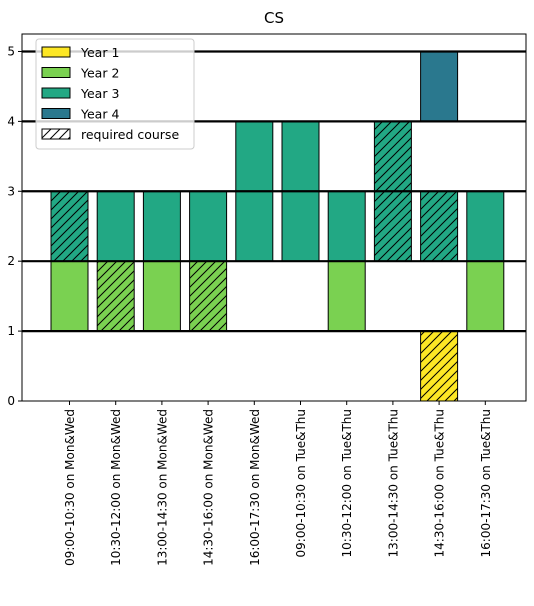 This screenshot has height=606, width=534. I want to click on y-tick-label: 0, so click(11, 401).